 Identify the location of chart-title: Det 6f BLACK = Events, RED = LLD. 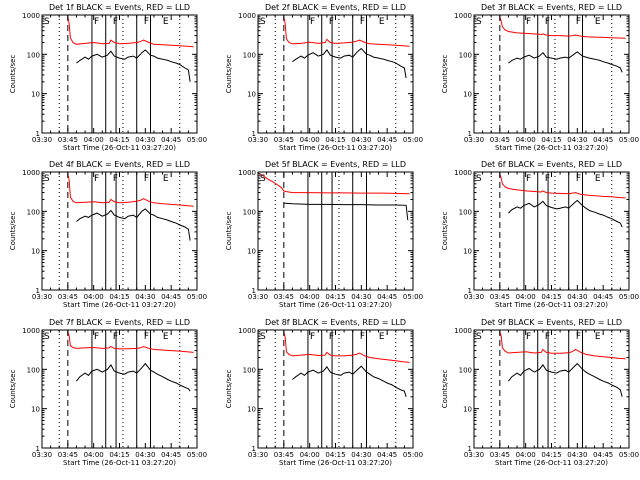
(551, 164).